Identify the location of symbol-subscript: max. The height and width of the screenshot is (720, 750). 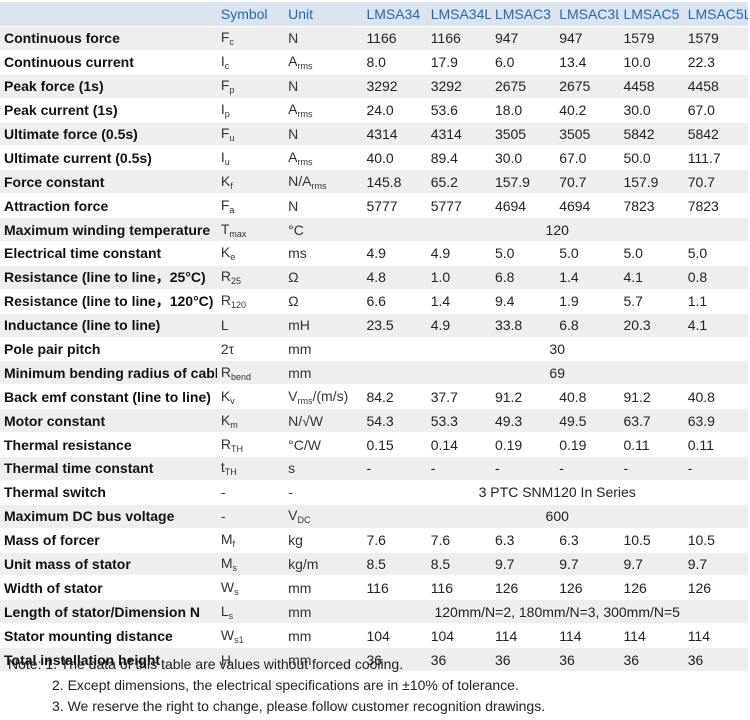
(238, 233).